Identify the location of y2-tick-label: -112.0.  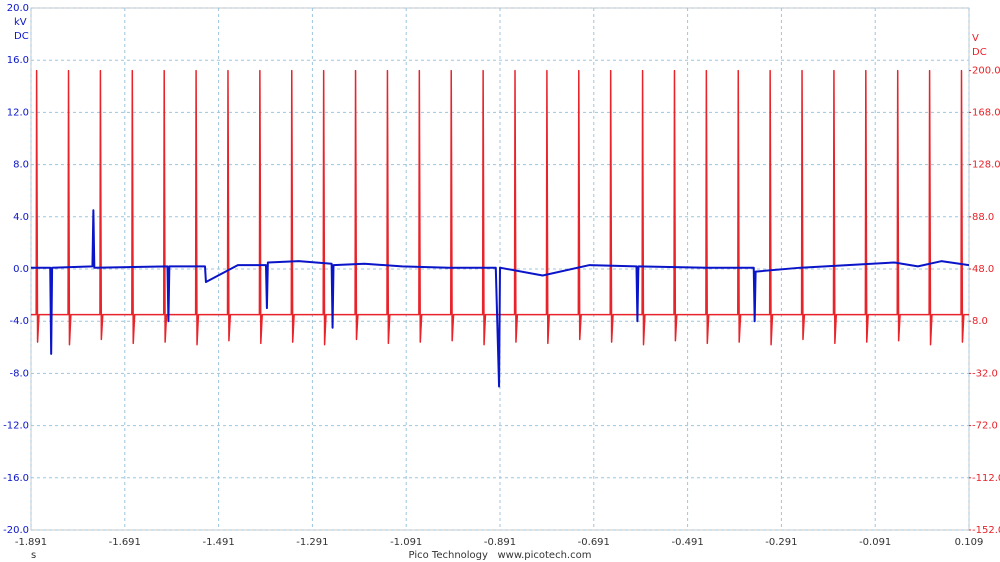
(986, 478).